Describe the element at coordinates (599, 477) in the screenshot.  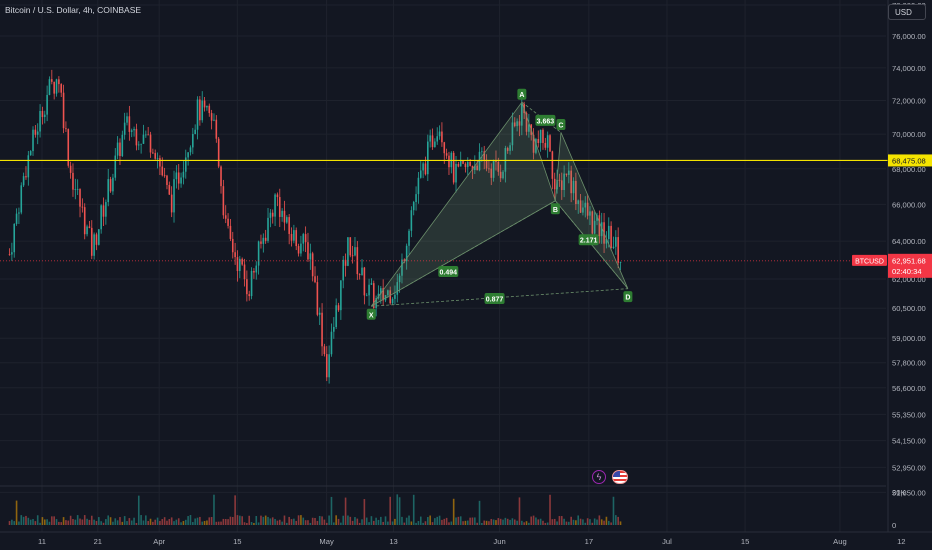
I see `lightning-bolt-icon: ϟ` at that location.